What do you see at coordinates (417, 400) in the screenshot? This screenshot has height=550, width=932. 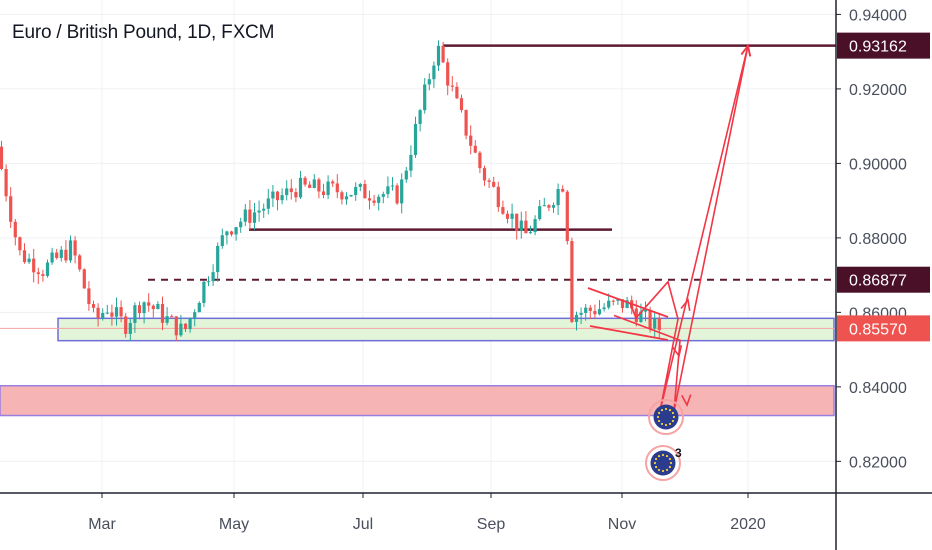 I see `demand-zone` at bounding box center [417, 400].